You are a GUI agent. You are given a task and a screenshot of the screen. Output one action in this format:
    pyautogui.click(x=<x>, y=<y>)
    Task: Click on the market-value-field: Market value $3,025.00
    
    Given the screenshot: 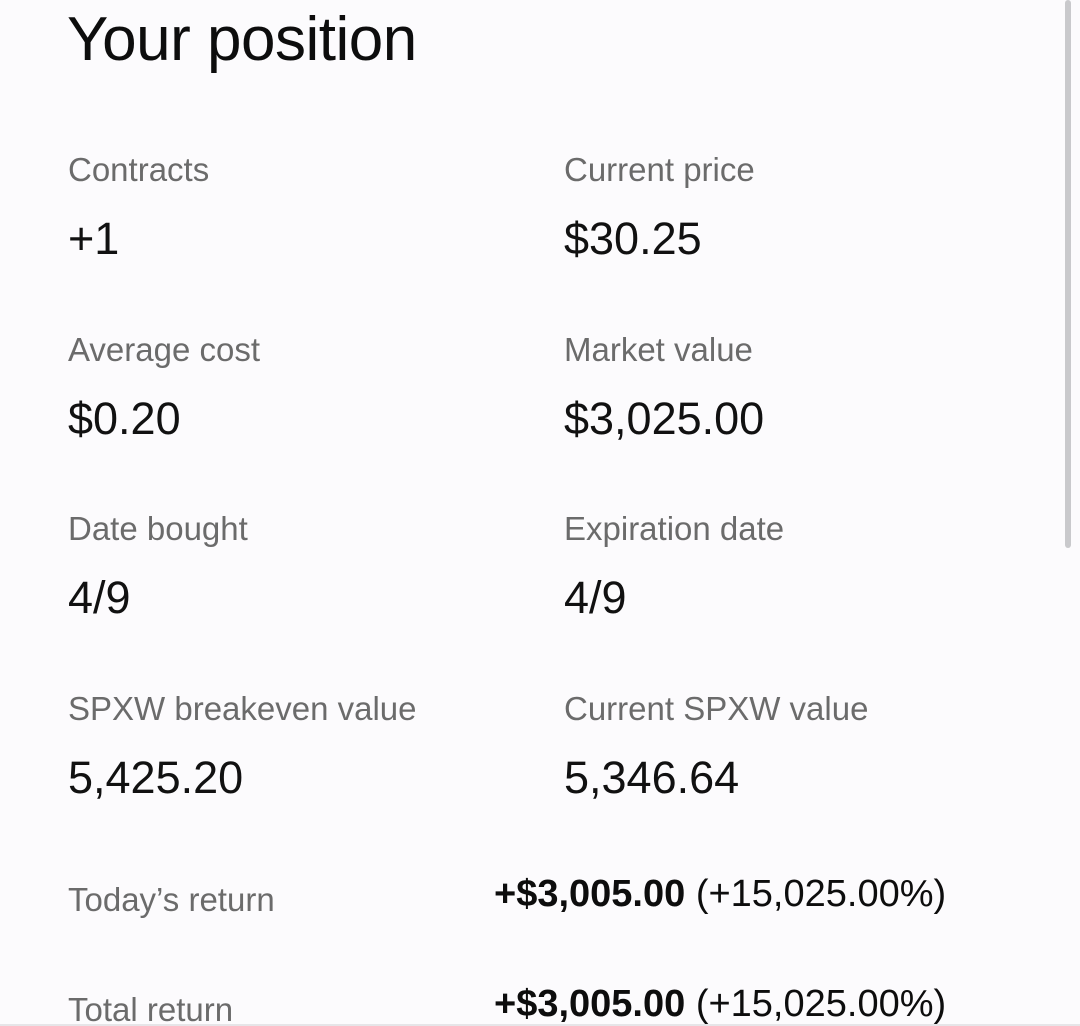 What is the action you would take?
    pyautogui.click(x=784, y=387)
    